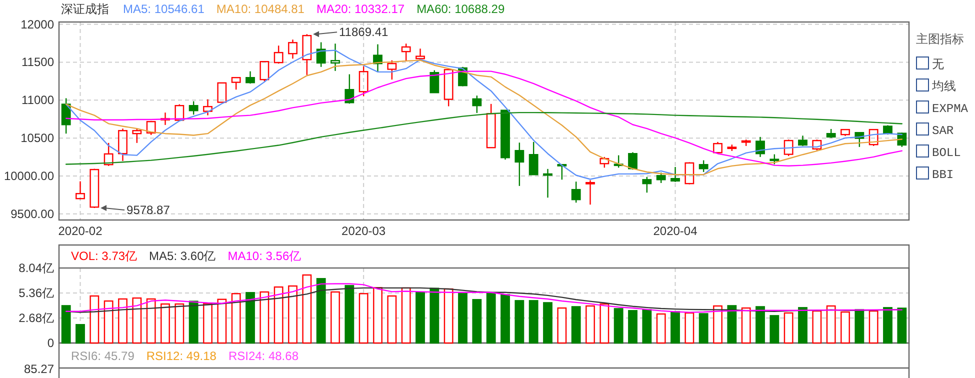  Describe the element at coordinates (36, 293) in the screenshot. I see `y-tick-label: 5.36亿` at that location.